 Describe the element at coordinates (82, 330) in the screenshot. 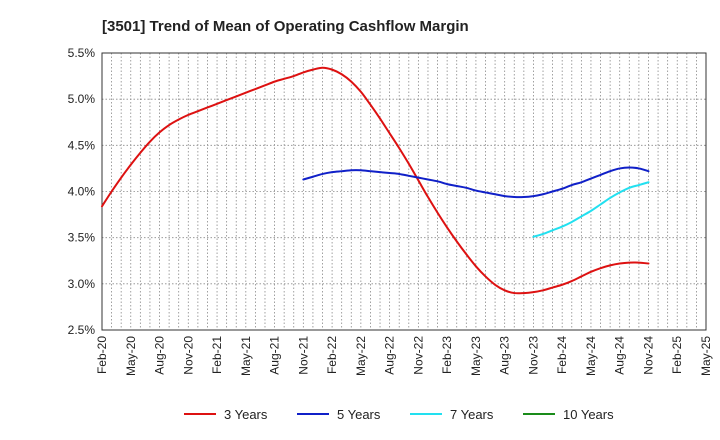

I see `y-tick-label: 2.5%` at that location.